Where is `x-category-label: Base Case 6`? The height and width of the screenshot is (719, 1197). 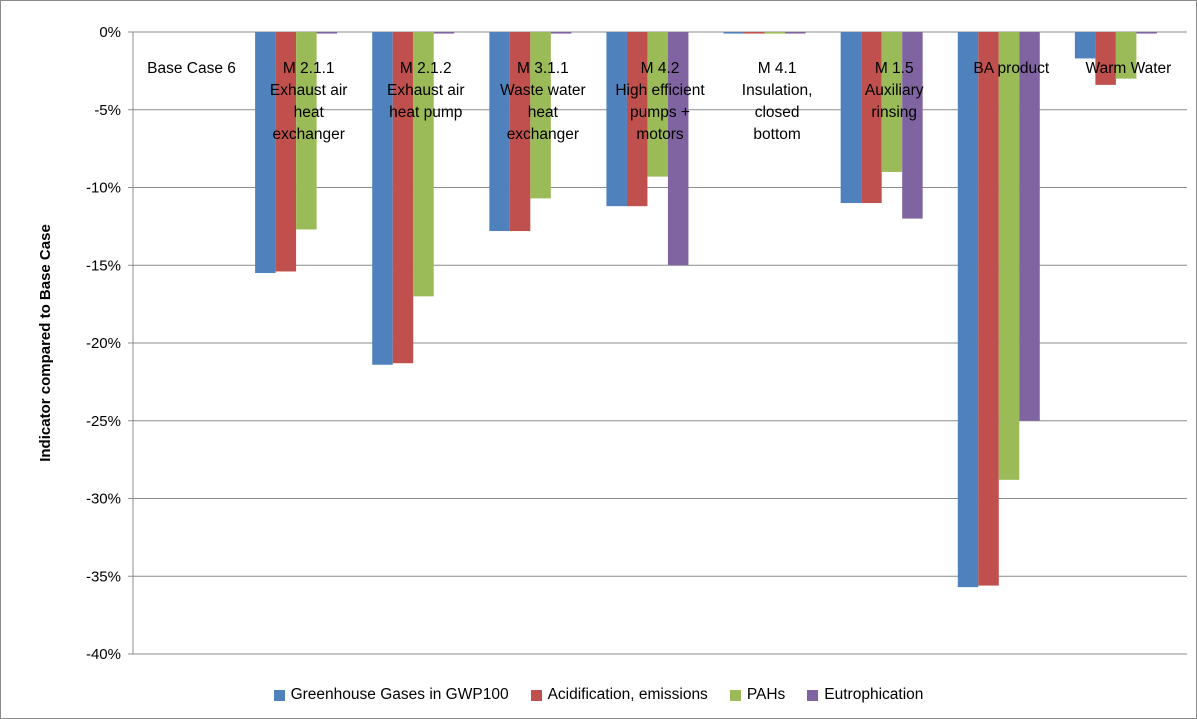
x-category-label: Base Case 6 is located at coordinates (191, 68).